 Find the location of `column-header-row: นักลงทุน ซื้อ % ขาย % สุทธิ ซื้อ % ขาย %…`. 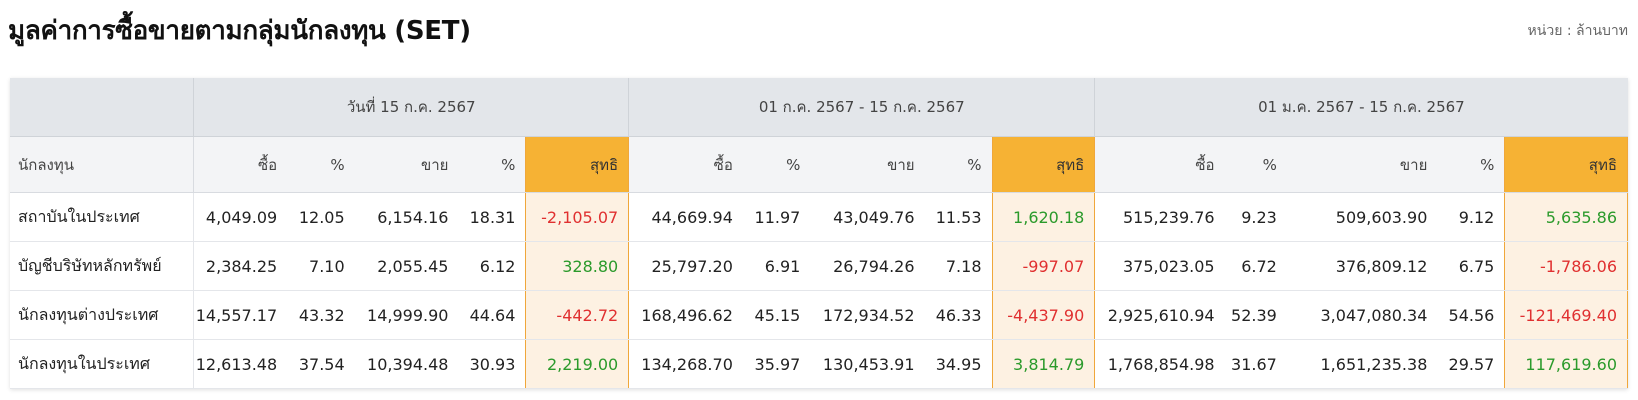

column-header-row: นักลงทุน ซื้อ % ขาย % สุทธิ ซื้อ % ขาย %… is located at coordinates (819, 164).